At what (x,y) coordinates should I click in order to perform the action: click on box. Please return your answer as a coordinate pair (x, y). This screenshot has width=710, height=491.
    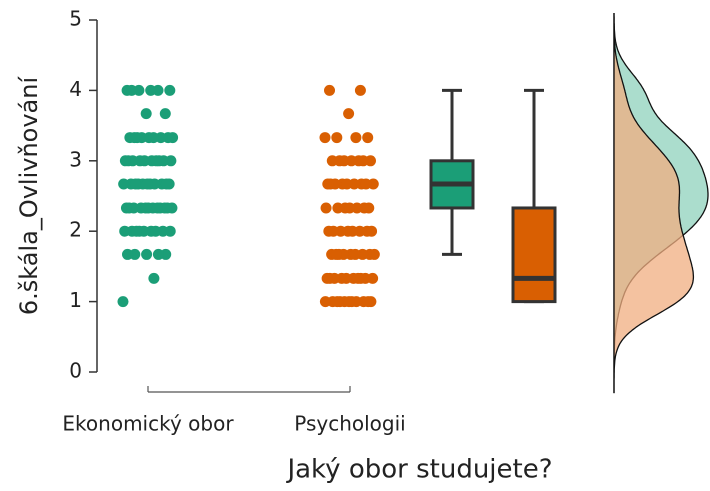
    Looking at the image, I should click on (534, 255).